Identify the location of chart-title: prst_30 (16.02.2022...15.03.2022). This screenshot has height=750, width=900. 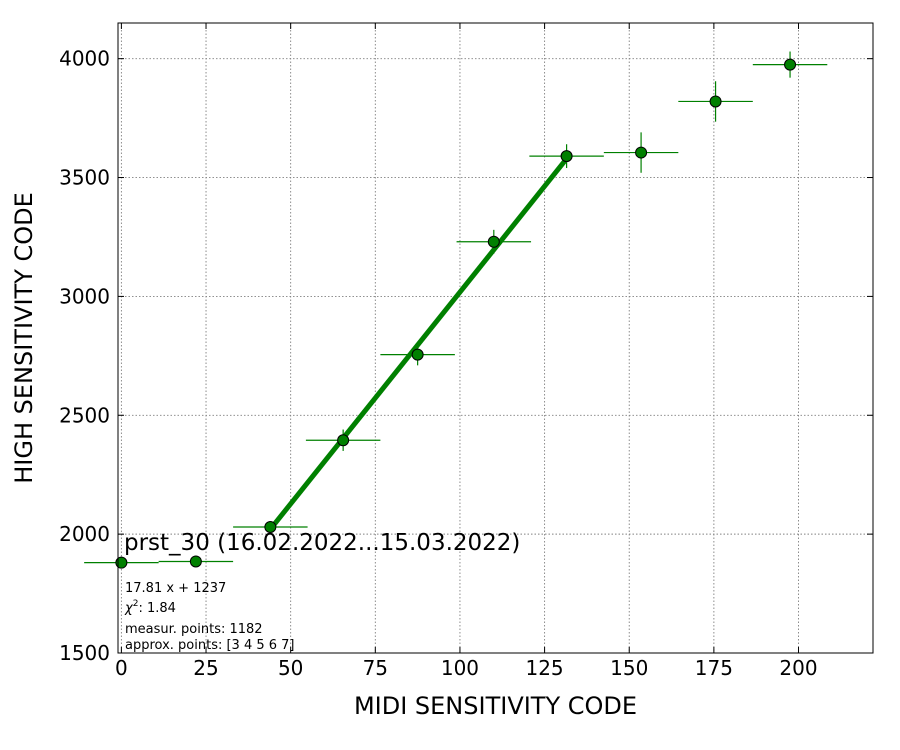
(322, 543).